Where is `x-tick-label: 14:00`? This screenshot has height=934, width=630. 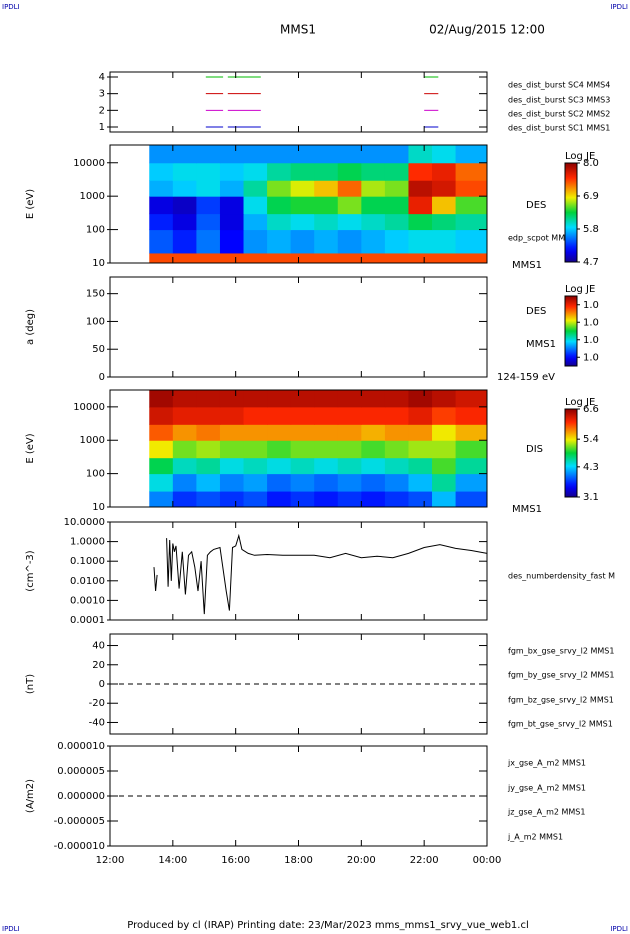 x-tick-label: 14:00 is located at coordinates (172, 860).